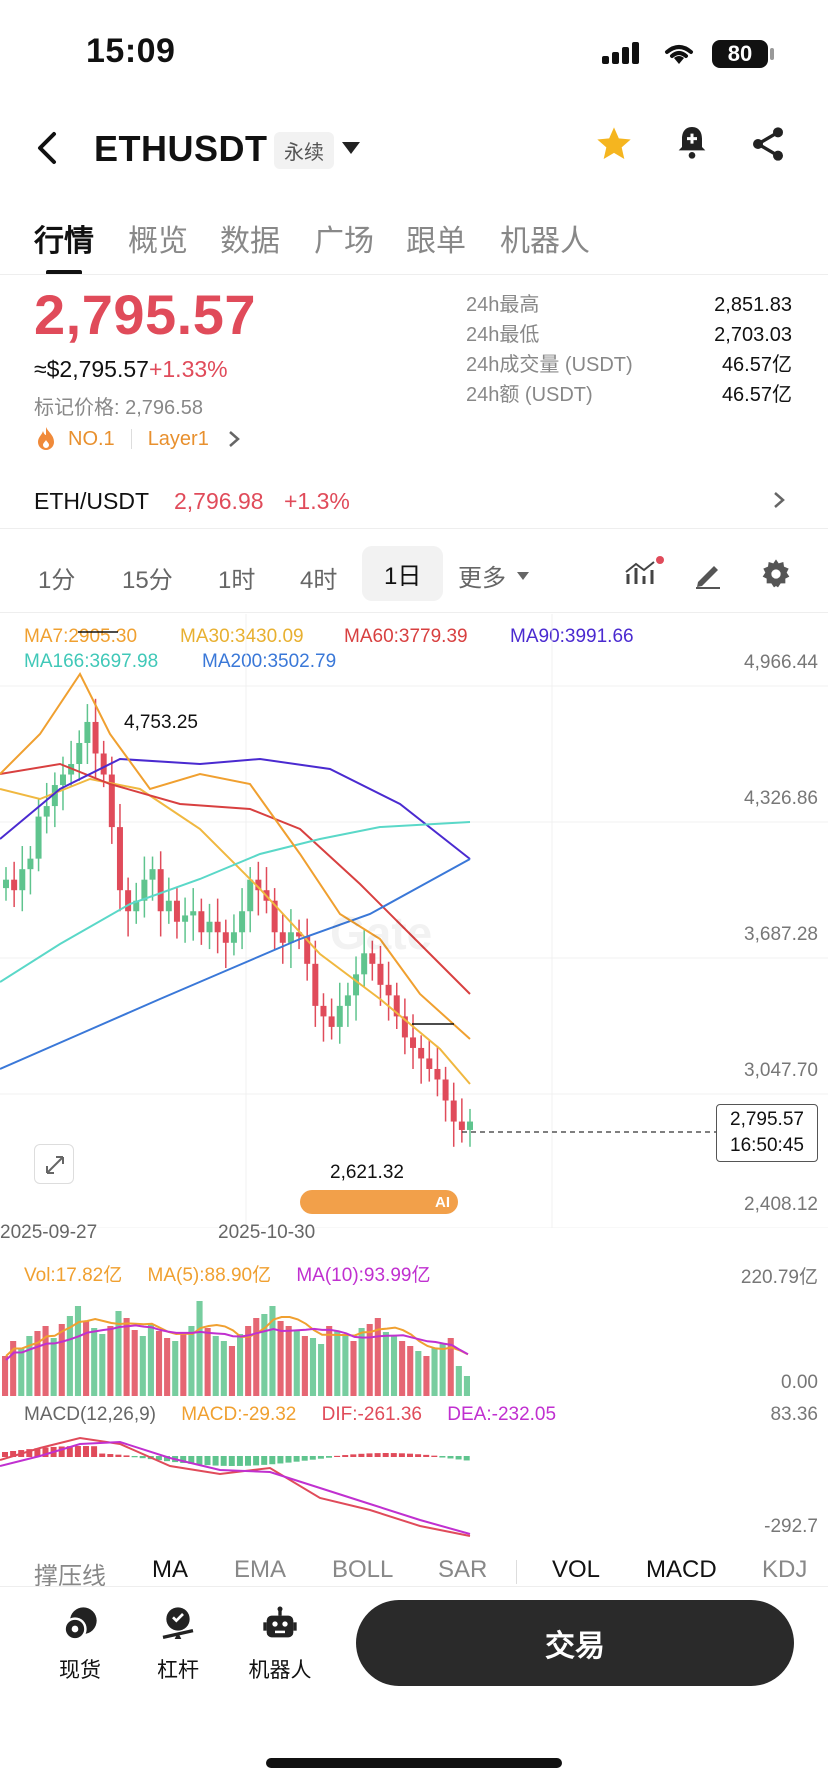 This screenshot has width=828, height=1792. Describe the element at coordinates (164, 408) in the screenshot. I see `mark-price-value: 2,796.58` at that location.